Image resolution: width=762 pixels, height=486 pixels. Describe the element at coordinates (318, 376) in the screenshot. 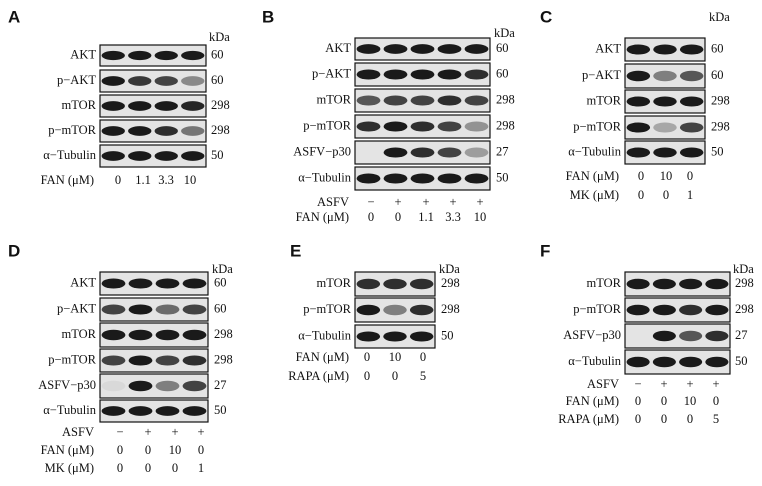

I see `condition-label: RAPA (μM)` at that location.